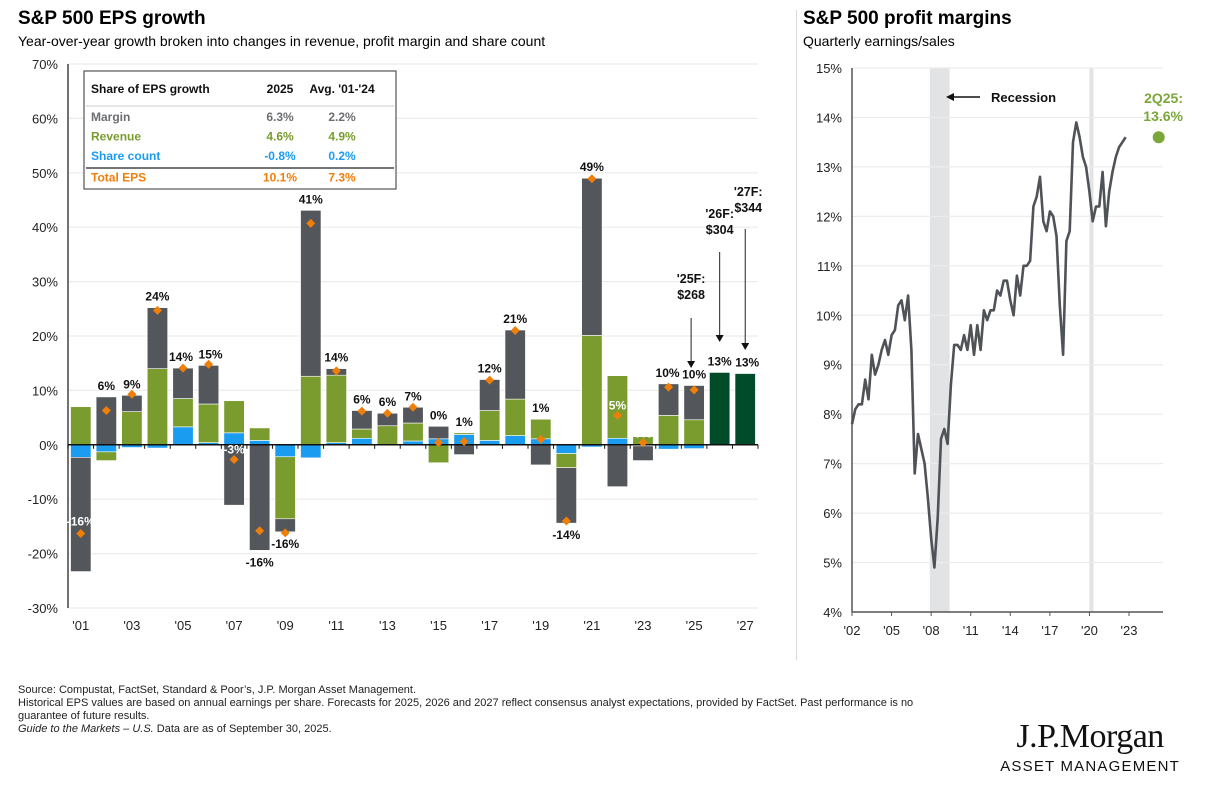  I want to click on forecast-annotation: '26F:, so click(719, 214).